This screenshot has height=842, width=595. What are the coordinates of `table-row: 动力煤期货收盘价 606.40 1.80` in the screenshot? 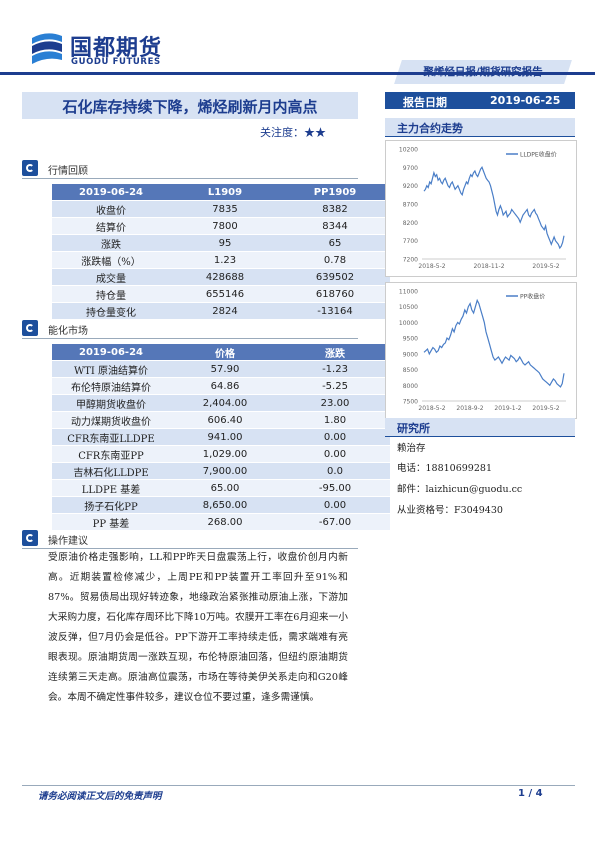 It's located at (221, 420).